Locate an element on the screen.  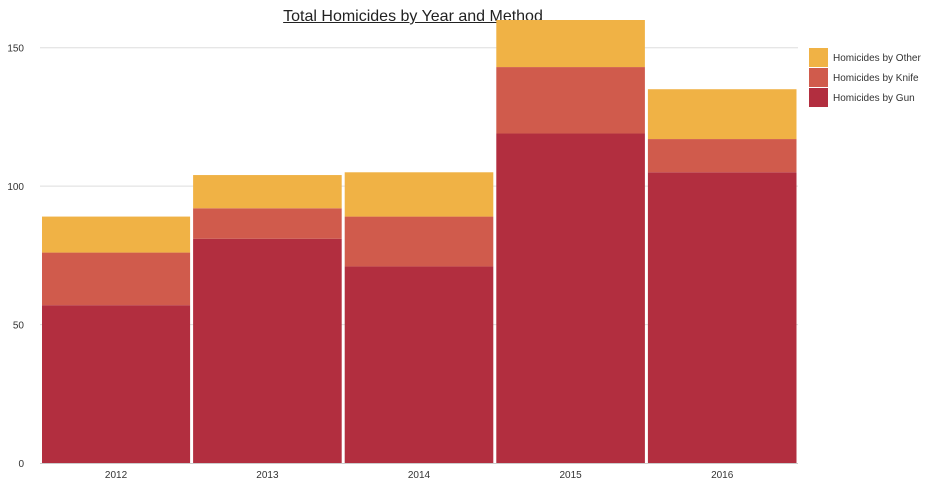
y-tick-label: 0 is located at coordinates (21, 464).